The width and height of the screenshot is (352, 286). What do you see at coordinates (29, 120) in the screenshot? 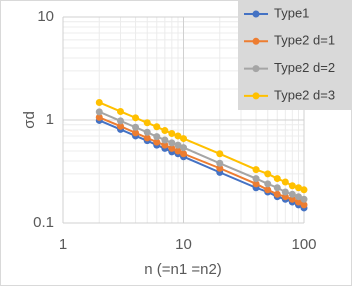
I see `y-axis-title: σd` at bounding box center [29, 120].